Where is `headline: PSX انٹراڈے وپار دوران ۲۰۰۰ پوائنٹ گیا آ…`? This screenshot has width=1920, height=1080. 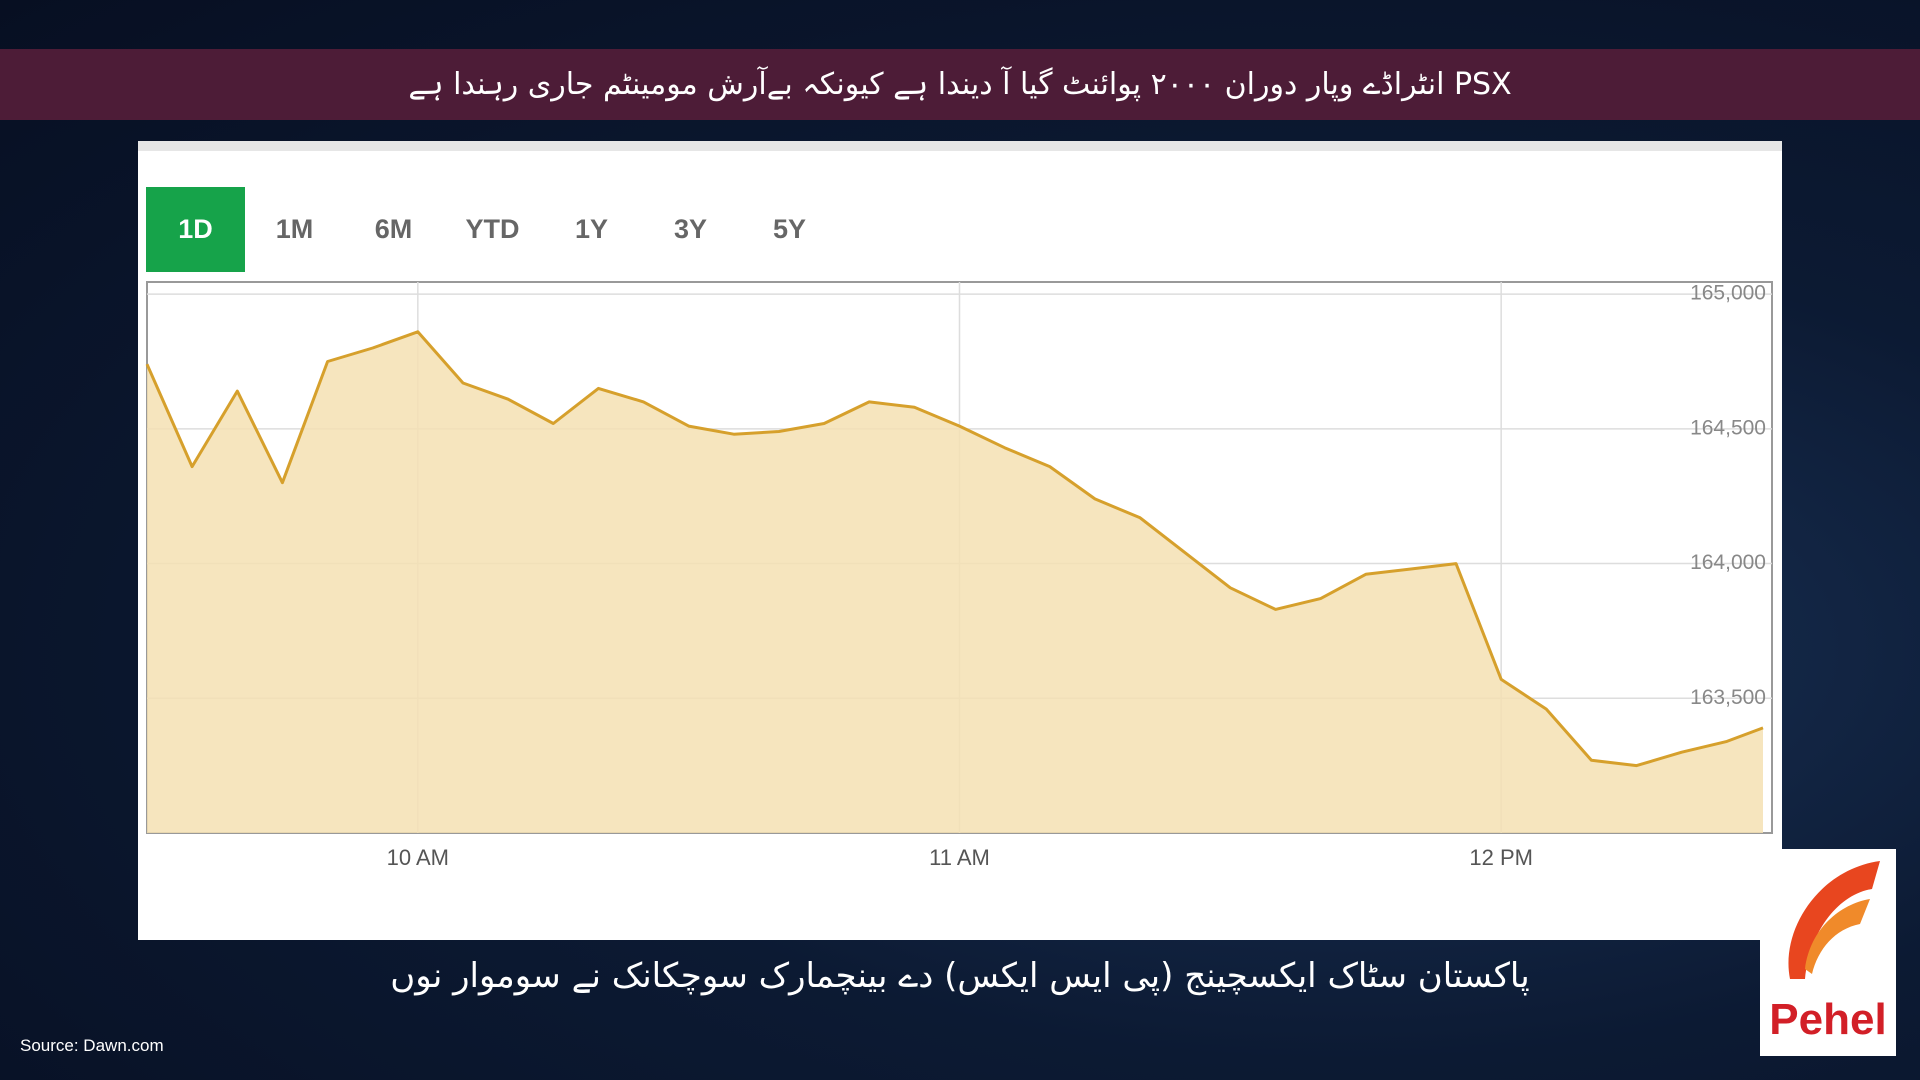 headline: PSX انٹراڈے وپار دوران ۲۰۰۰ پوائنٹ گیا آ… is located at coordinates (960, 84).